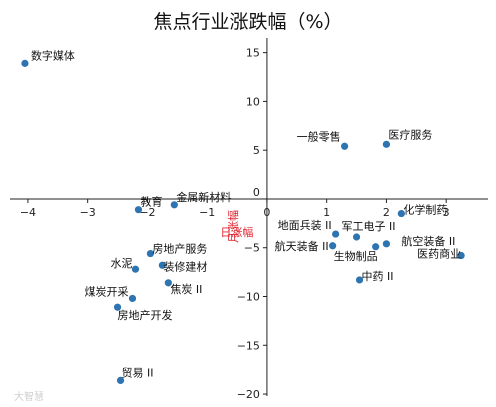  I want to click on watermark-text: 大智慧, so click(29, 396).